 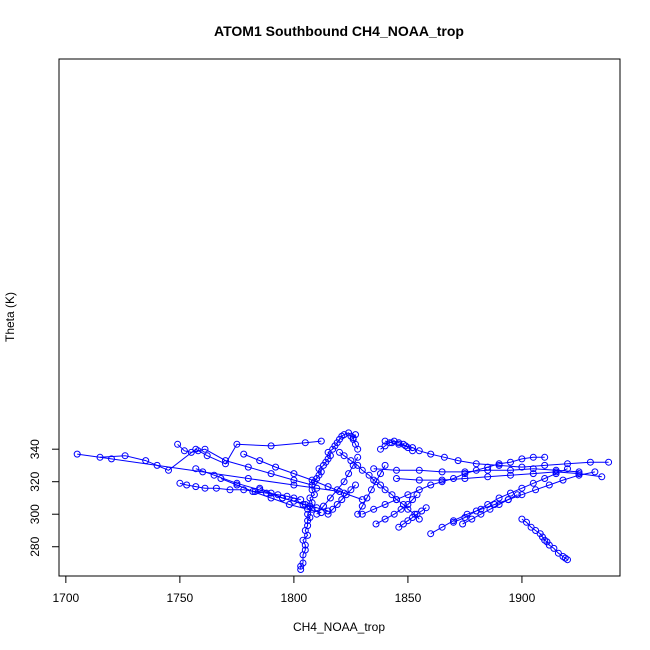 What do you see at coordinates (35, 449) in the screenshot?
I see `y-tick-label: 340` at bounding box center [35, 449].